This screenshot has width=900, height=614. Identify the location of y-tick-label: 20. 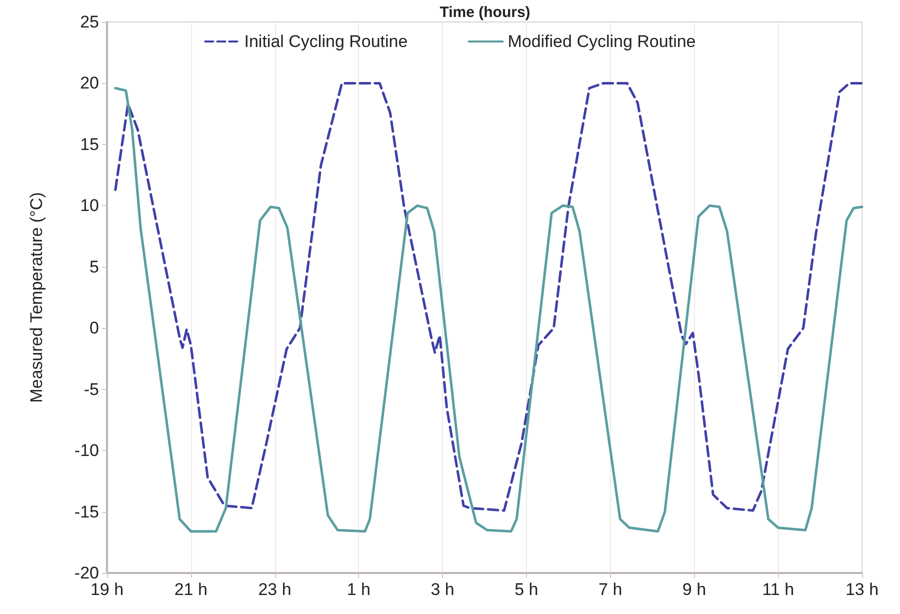
(89, 83).